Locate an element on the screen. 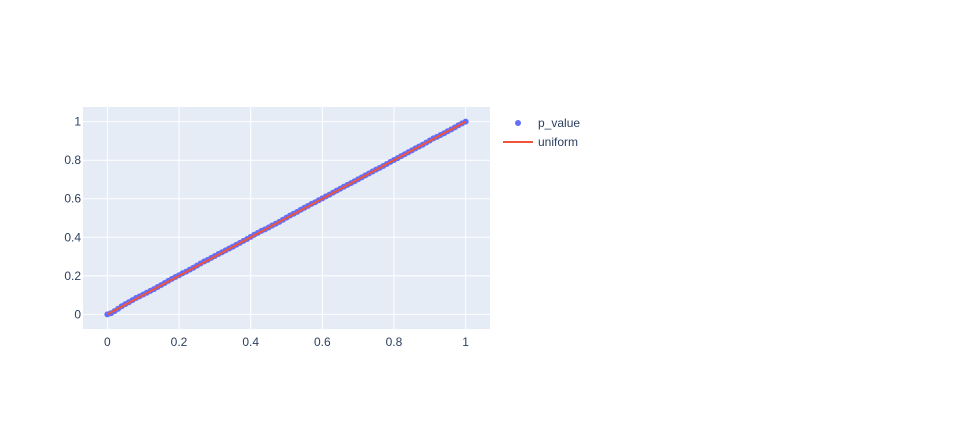 The height and width of the screenshot is (424, 978). legend-item-uniform: uniform is located at coordinates (540, 142).